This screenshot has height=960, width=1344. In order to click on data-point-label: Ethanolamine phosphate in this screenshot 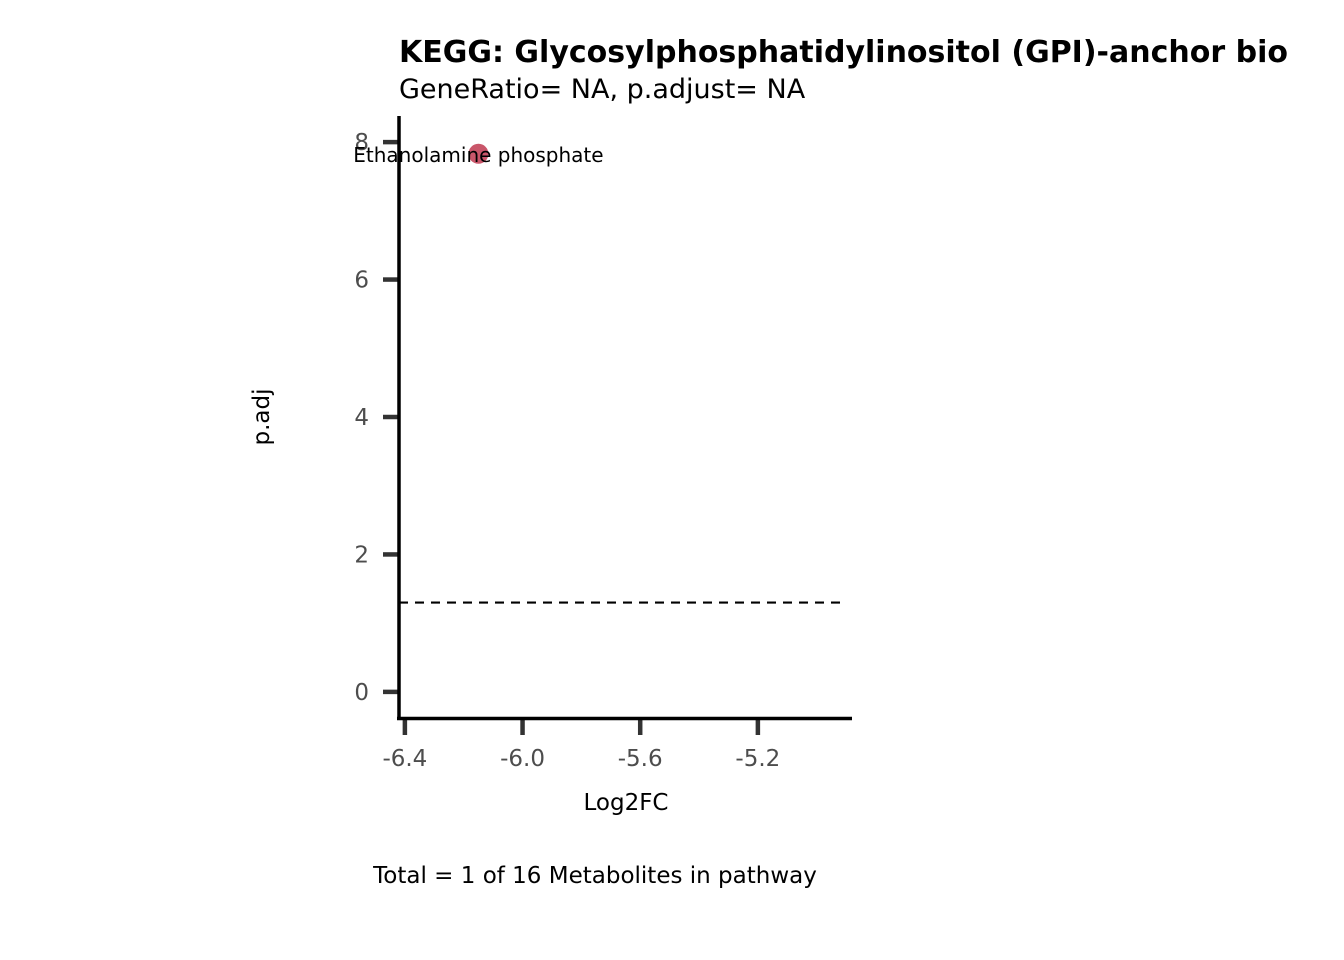, I will do `click(478, 155)`.